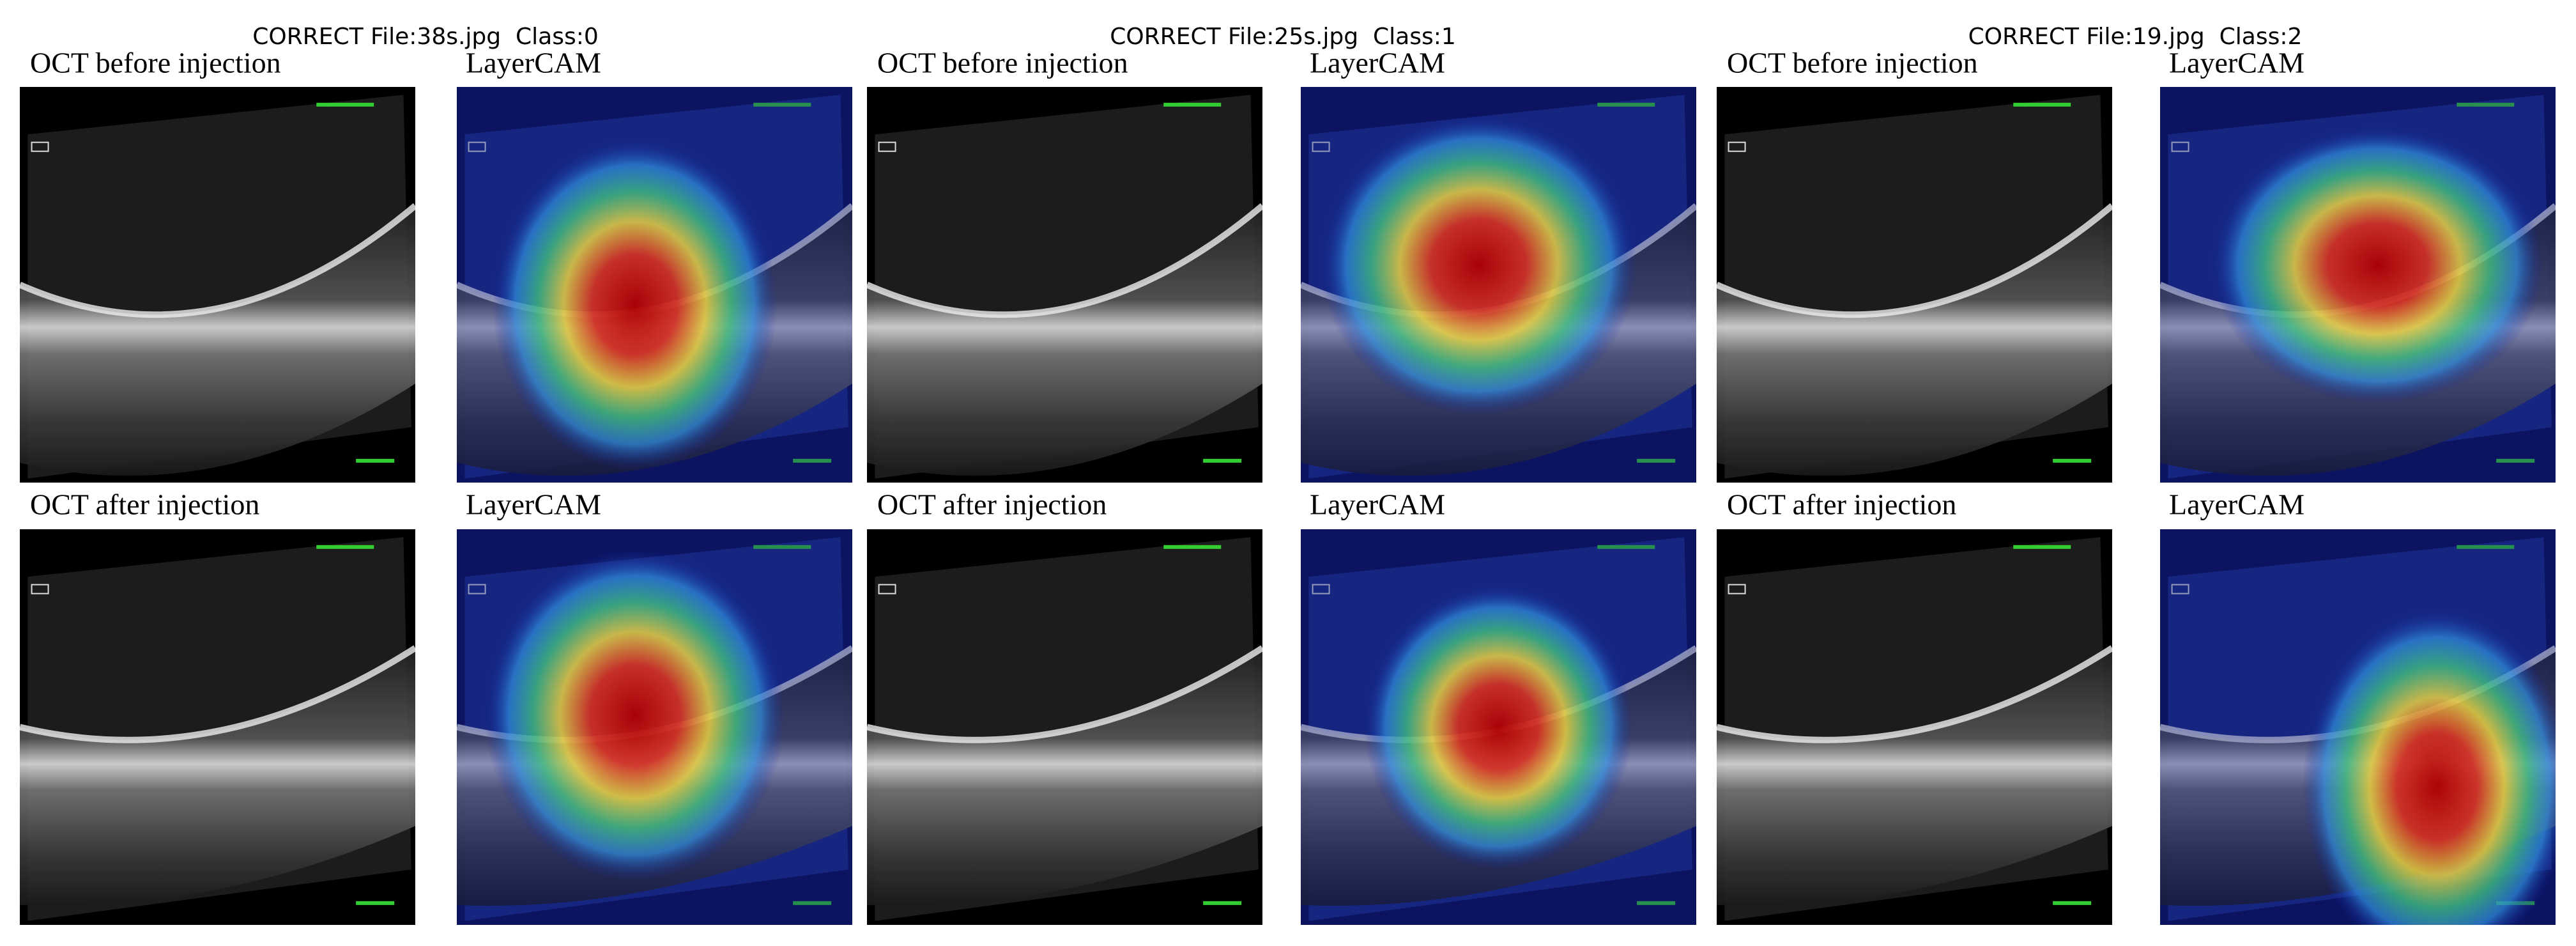  What do you see at coordinates (2135, 37) in the screenshot?
I see `panel-header: CORRECT File:19.jpg Class:2` at bounding box center [2135, 37].